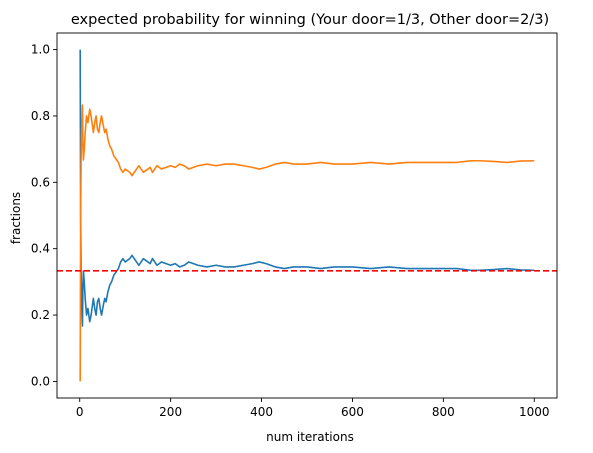 Image resolution: width=593 pixels, height=453 pixels. I want to click on y-axis-label: fractions, so click(16, 218).